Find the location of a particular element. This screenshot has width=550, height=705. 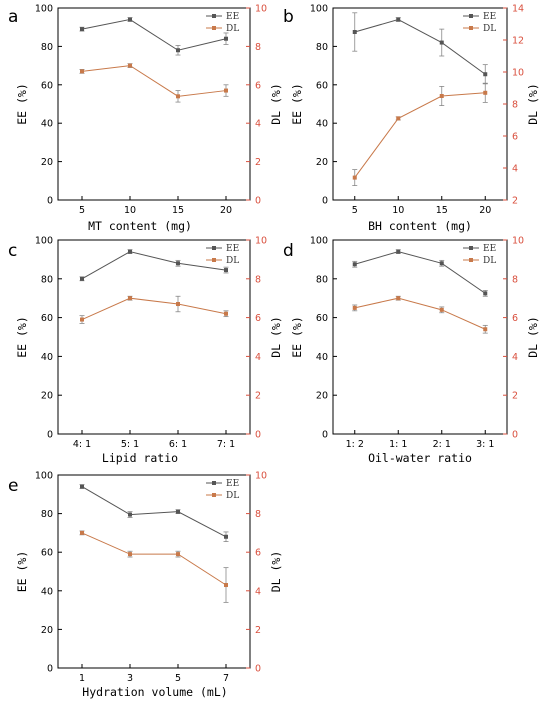

panel-letter: a is located at coordinates (13, 17).